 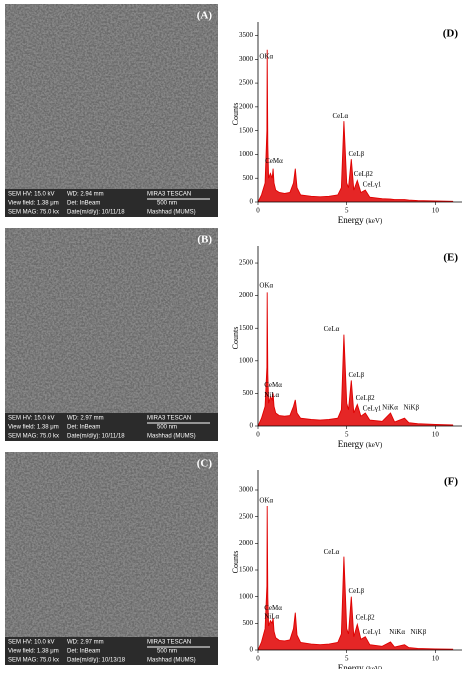 What do you see at coordinates (205, 16) in the screenshot?
I see `panel-label: (A)` at bounding box center [205, 16].